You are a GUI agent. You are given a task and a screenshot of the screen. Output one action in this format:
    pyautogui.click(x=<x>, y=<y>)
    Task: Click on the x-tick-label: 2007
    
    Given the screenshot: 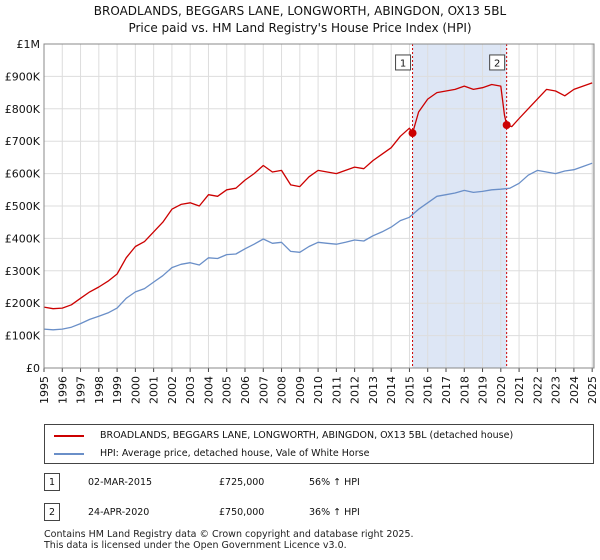 What is the action you would take?
    pyautogui.click(x=263, y=390)
    